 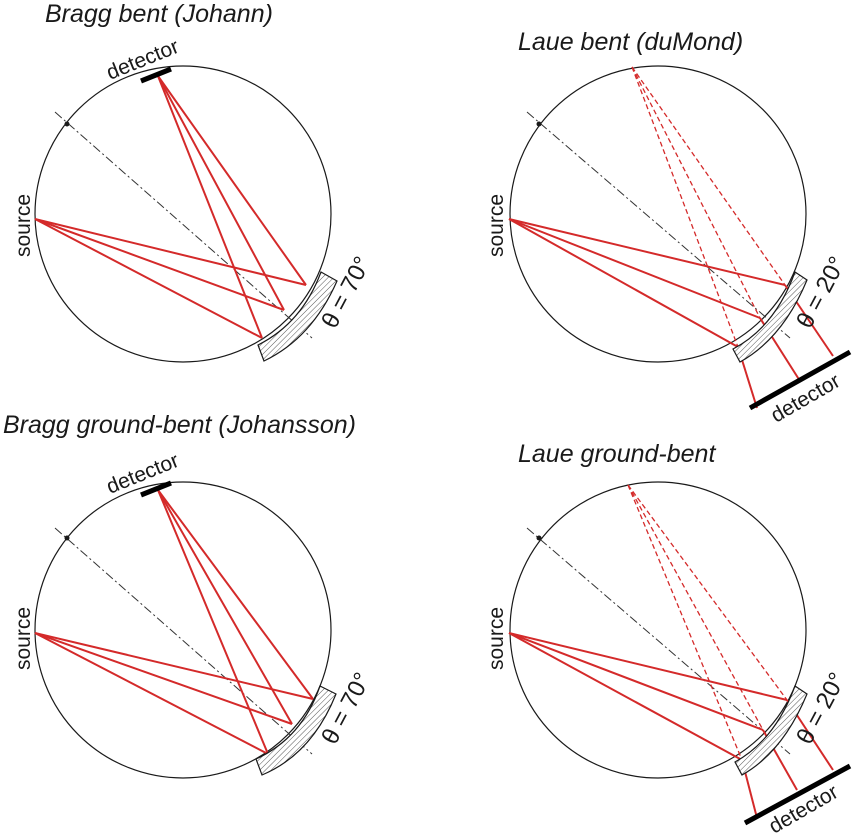 What do you see at coordinates (179, 425) in the screenshot?
I see `panel-title: Bragg ground-bent (Johansson)` at bounding box center [179, 425].